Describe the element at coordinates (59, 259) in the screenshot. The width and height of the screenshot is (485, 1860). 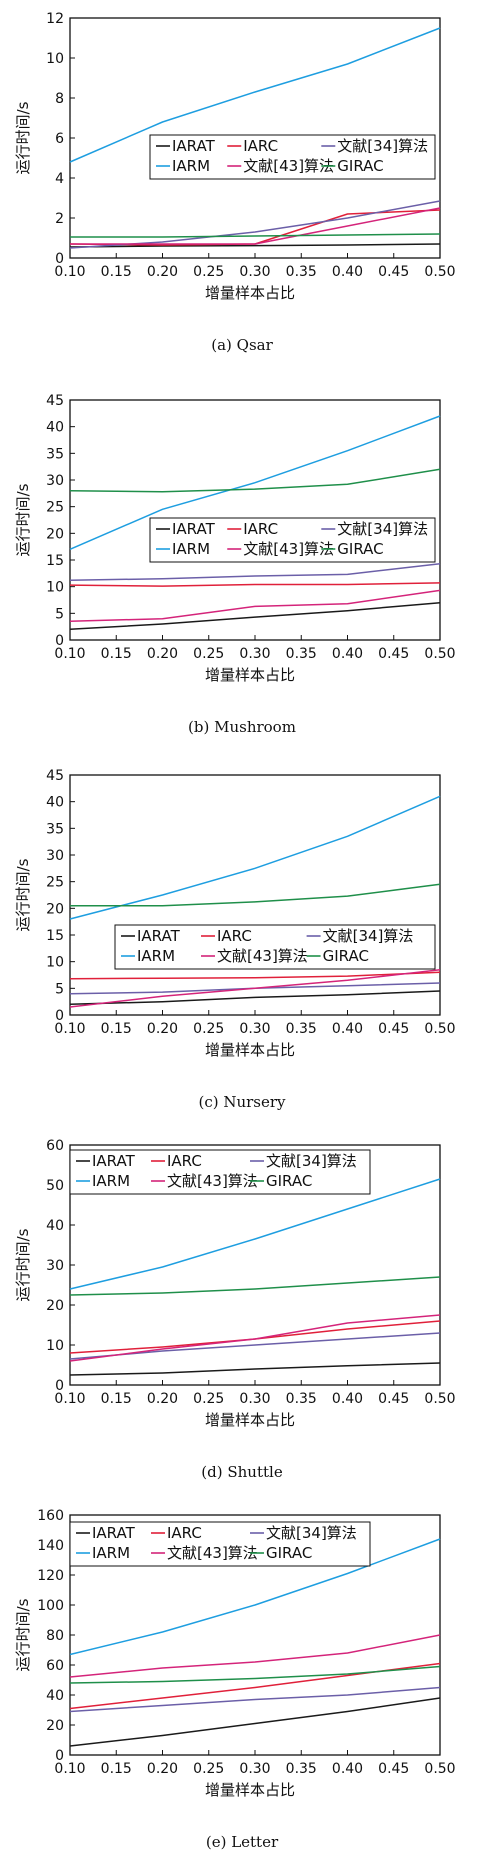
I see `y-tick-label: 0` at that location.